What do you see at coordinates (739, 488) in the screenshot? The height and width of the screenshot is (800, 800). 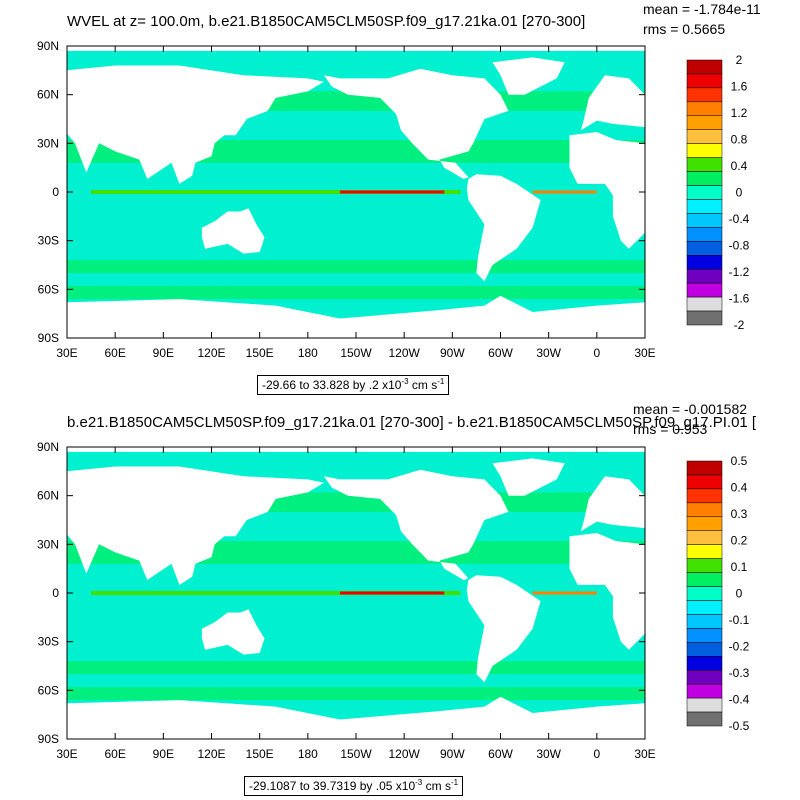 I see `panel2-colorbar-label: 0.4` at bounding box center [739, 488].